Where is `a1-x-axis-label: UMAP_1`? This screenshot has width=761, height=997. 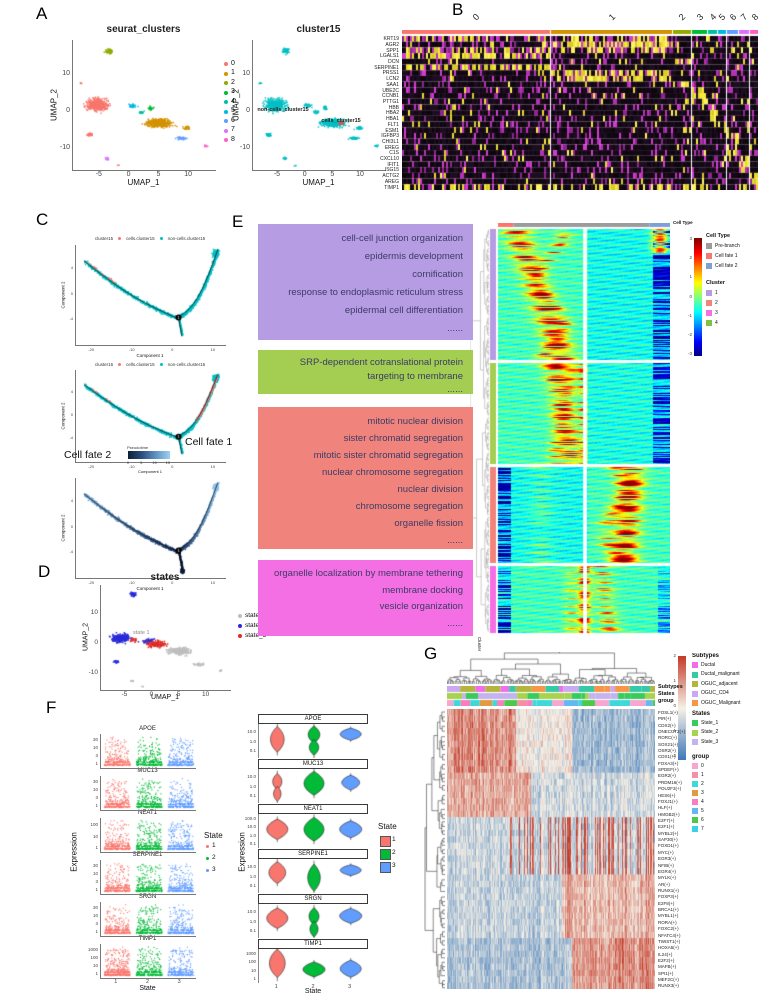 a1-x-axis-label: UMAP_1 is located at coordinates (143, 182).